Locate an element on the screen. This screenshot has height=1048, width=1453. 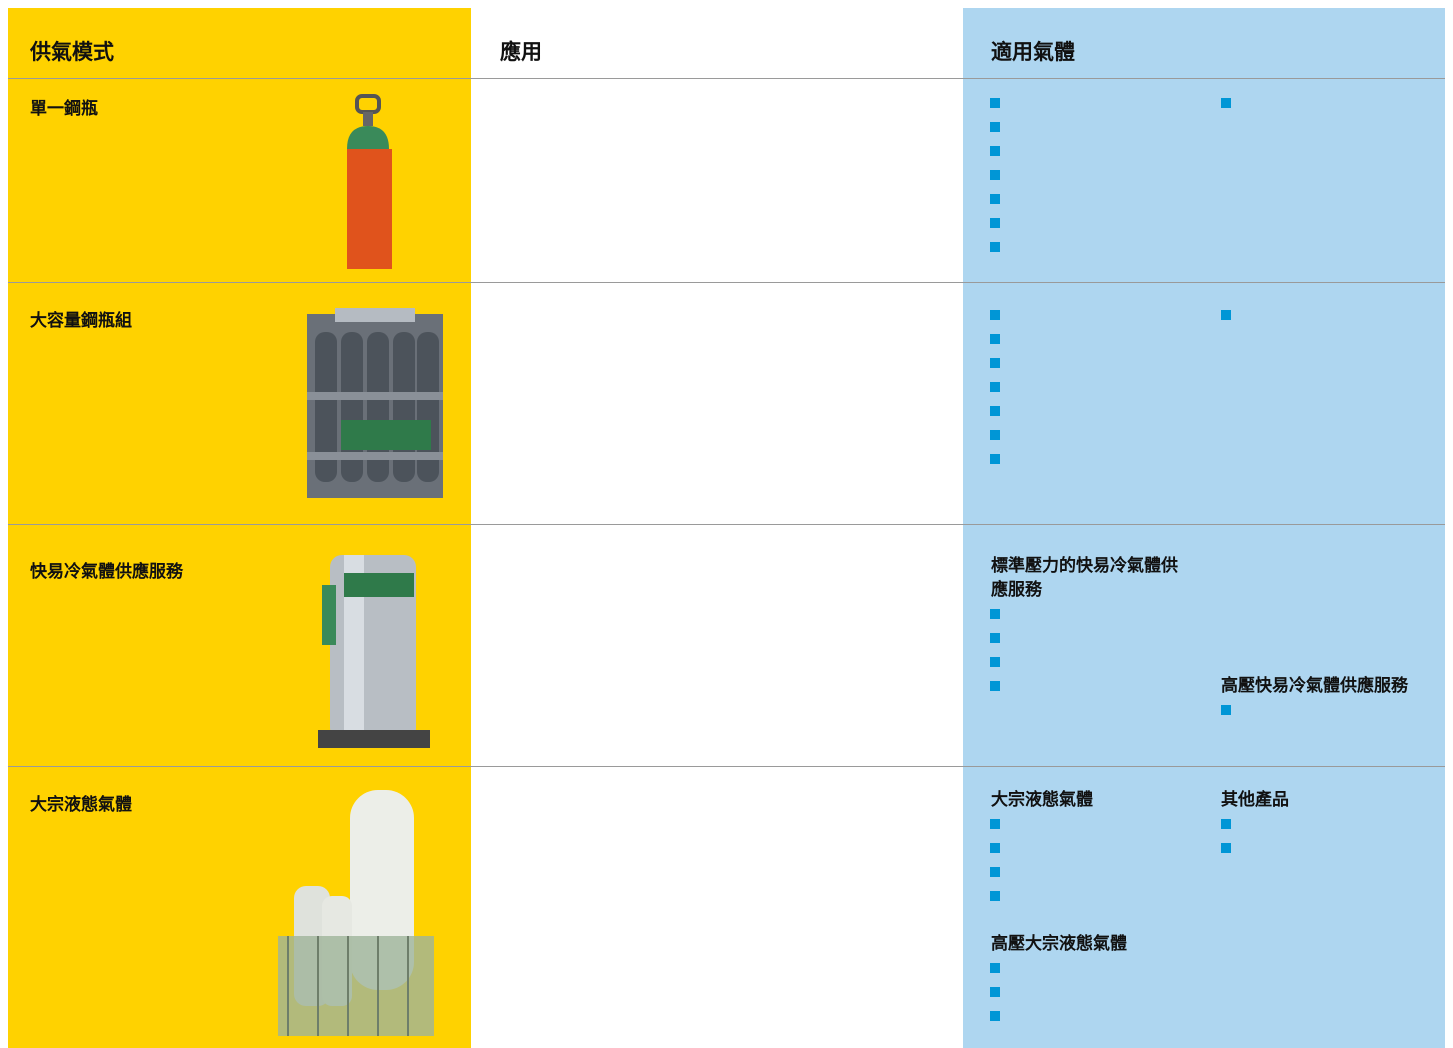
header-cell: 適用氣體 is located at coordinates (1033, 52).